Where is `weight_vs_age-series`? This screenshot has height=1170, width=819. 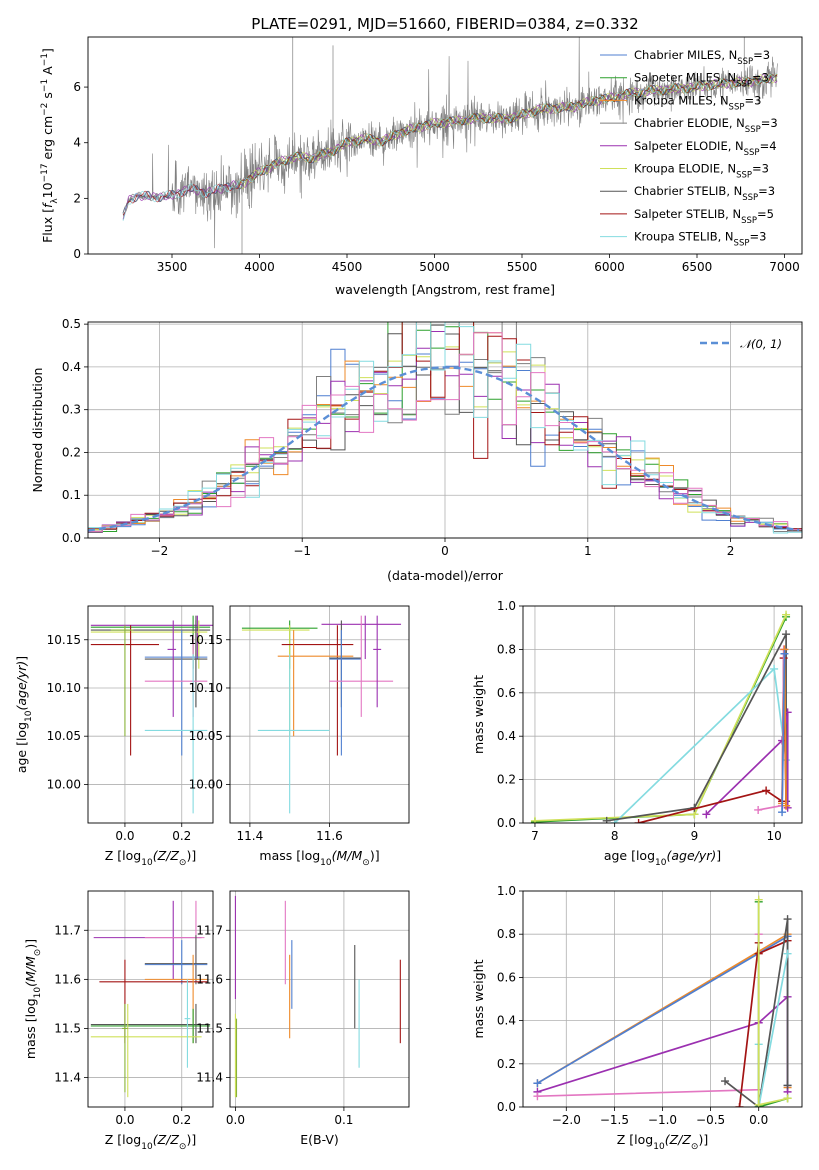 weight_vs_age-series is located at coordinates (661, 716).